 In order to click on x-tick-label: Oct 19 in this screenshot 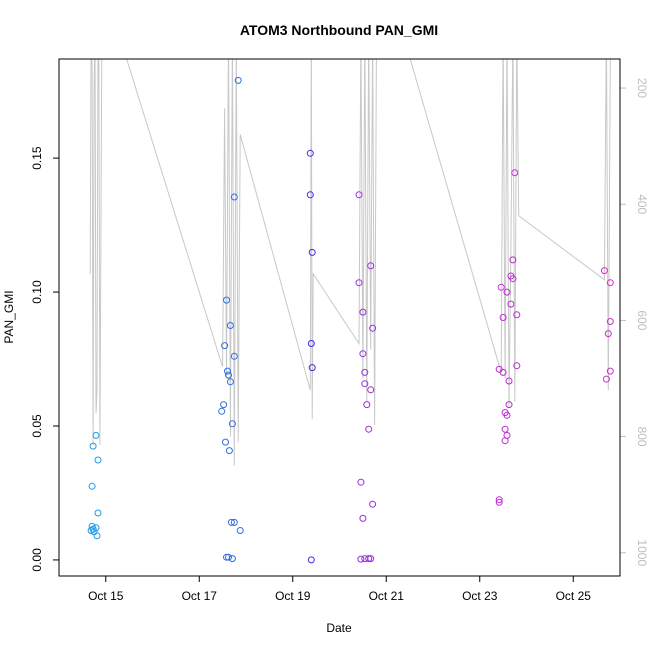, I will do `click(293, 596)`.